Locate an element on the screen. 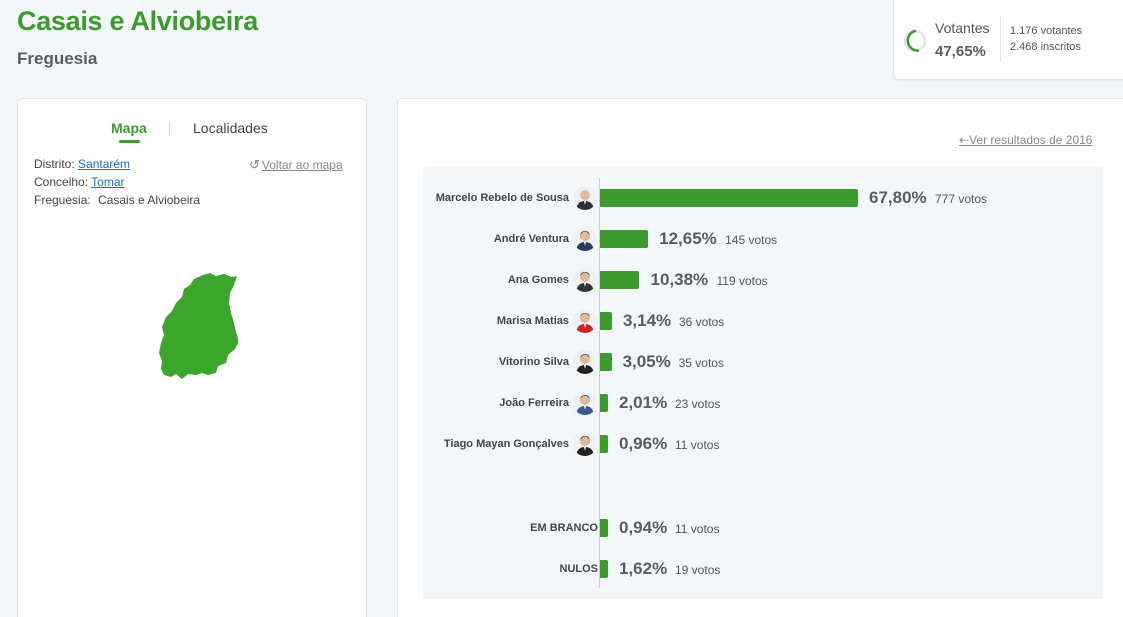 This screenshot has width=1123, height=617. turnout-label: Votantes is located at coordinates (962, 28).